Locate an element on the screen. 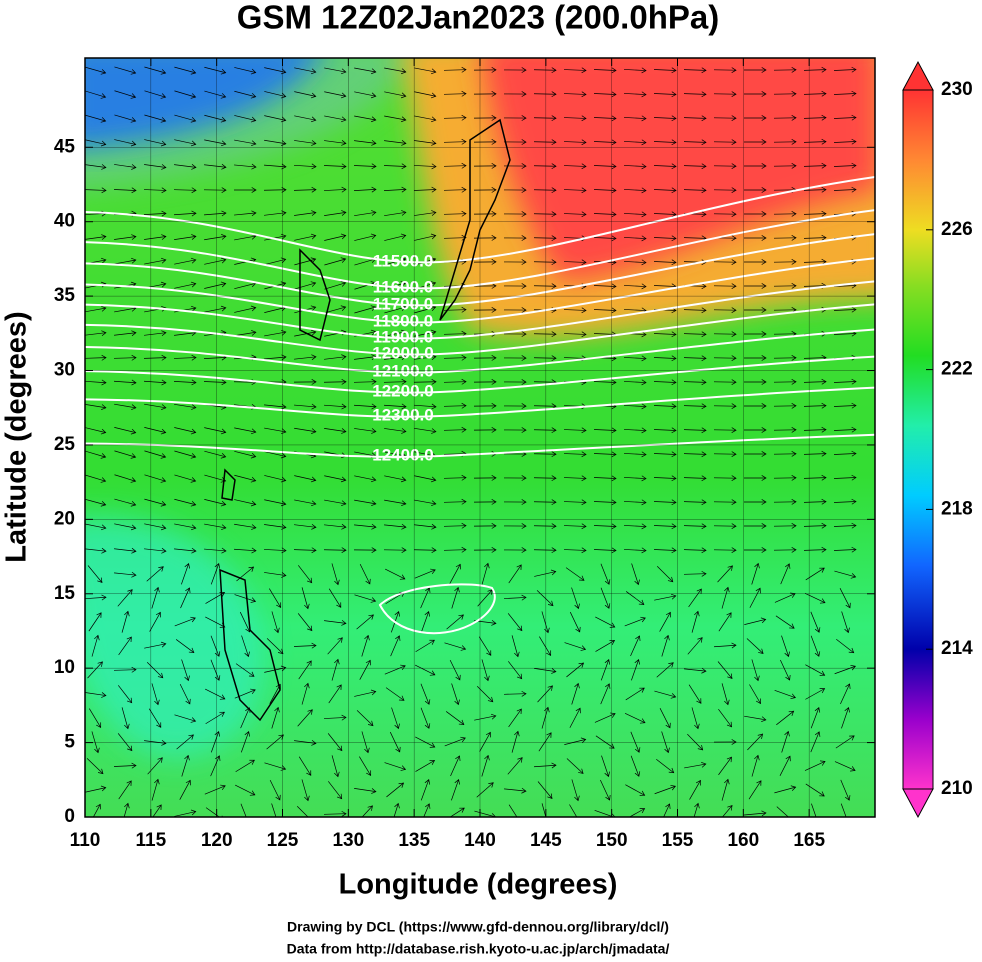 The width and height of the screenshot is (982, 962). colorbar-extend-top is located at coordinates (918, 75).